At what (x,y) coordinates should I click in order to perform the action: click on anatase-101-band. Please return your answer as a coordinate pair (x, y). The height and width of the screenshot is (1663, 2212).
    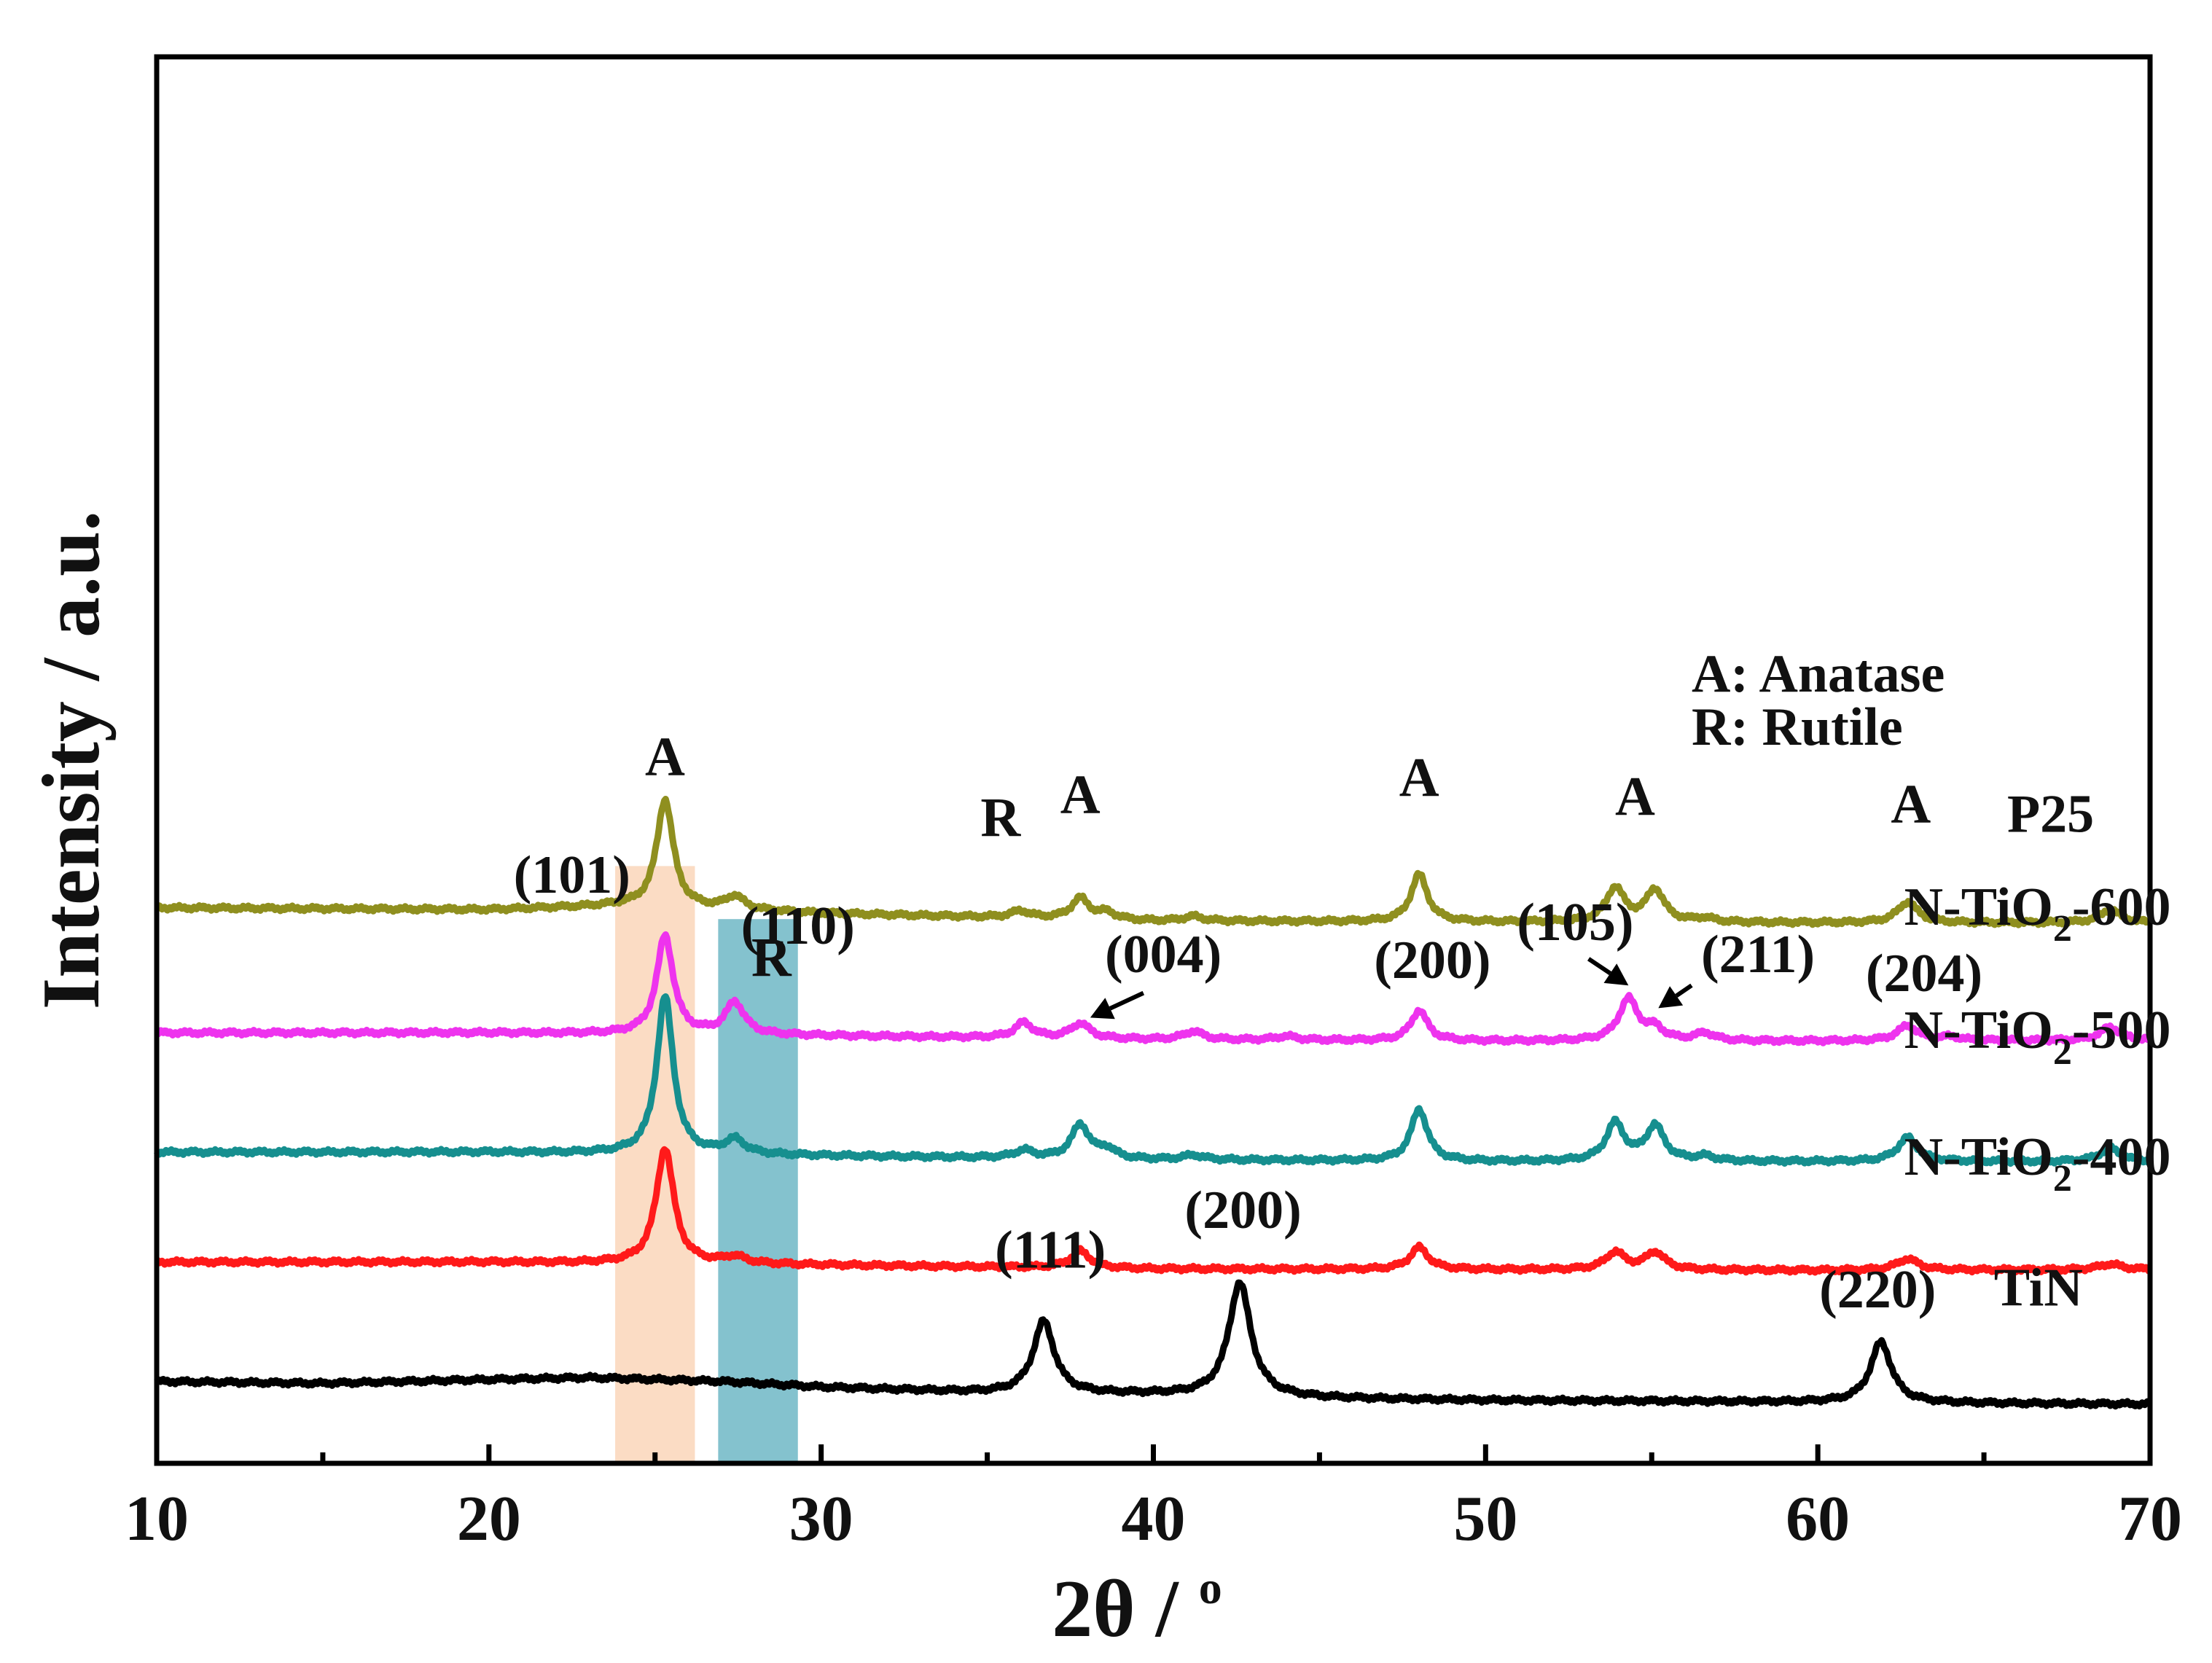
    Looking at the image, I should click on (655, 1164).